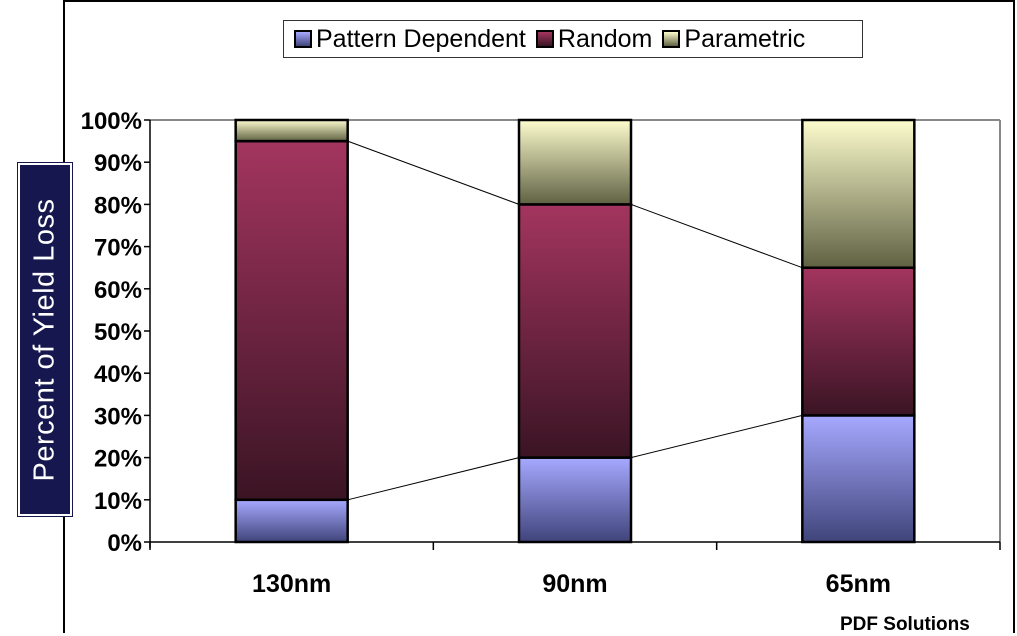 The width and height of the screenshot is (1017, 636). What do you see at coordinates (118, 163) in the screenshot?
I see `y-tick-label: 90%` at bounding box center [118, 163].